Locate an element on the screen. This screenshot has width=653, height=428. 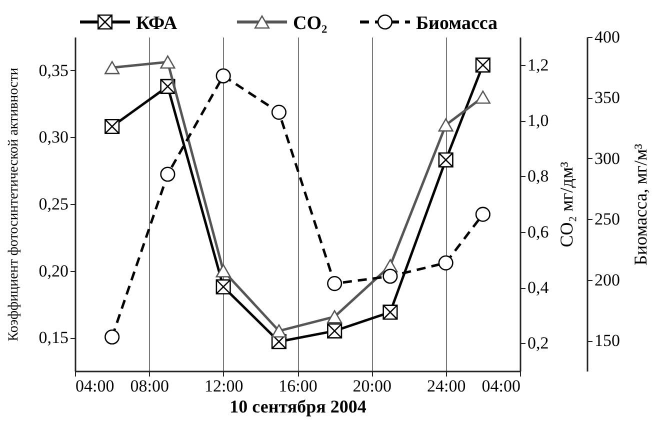
y-tick-label: 0,20 is located at coordinates (53, 270).